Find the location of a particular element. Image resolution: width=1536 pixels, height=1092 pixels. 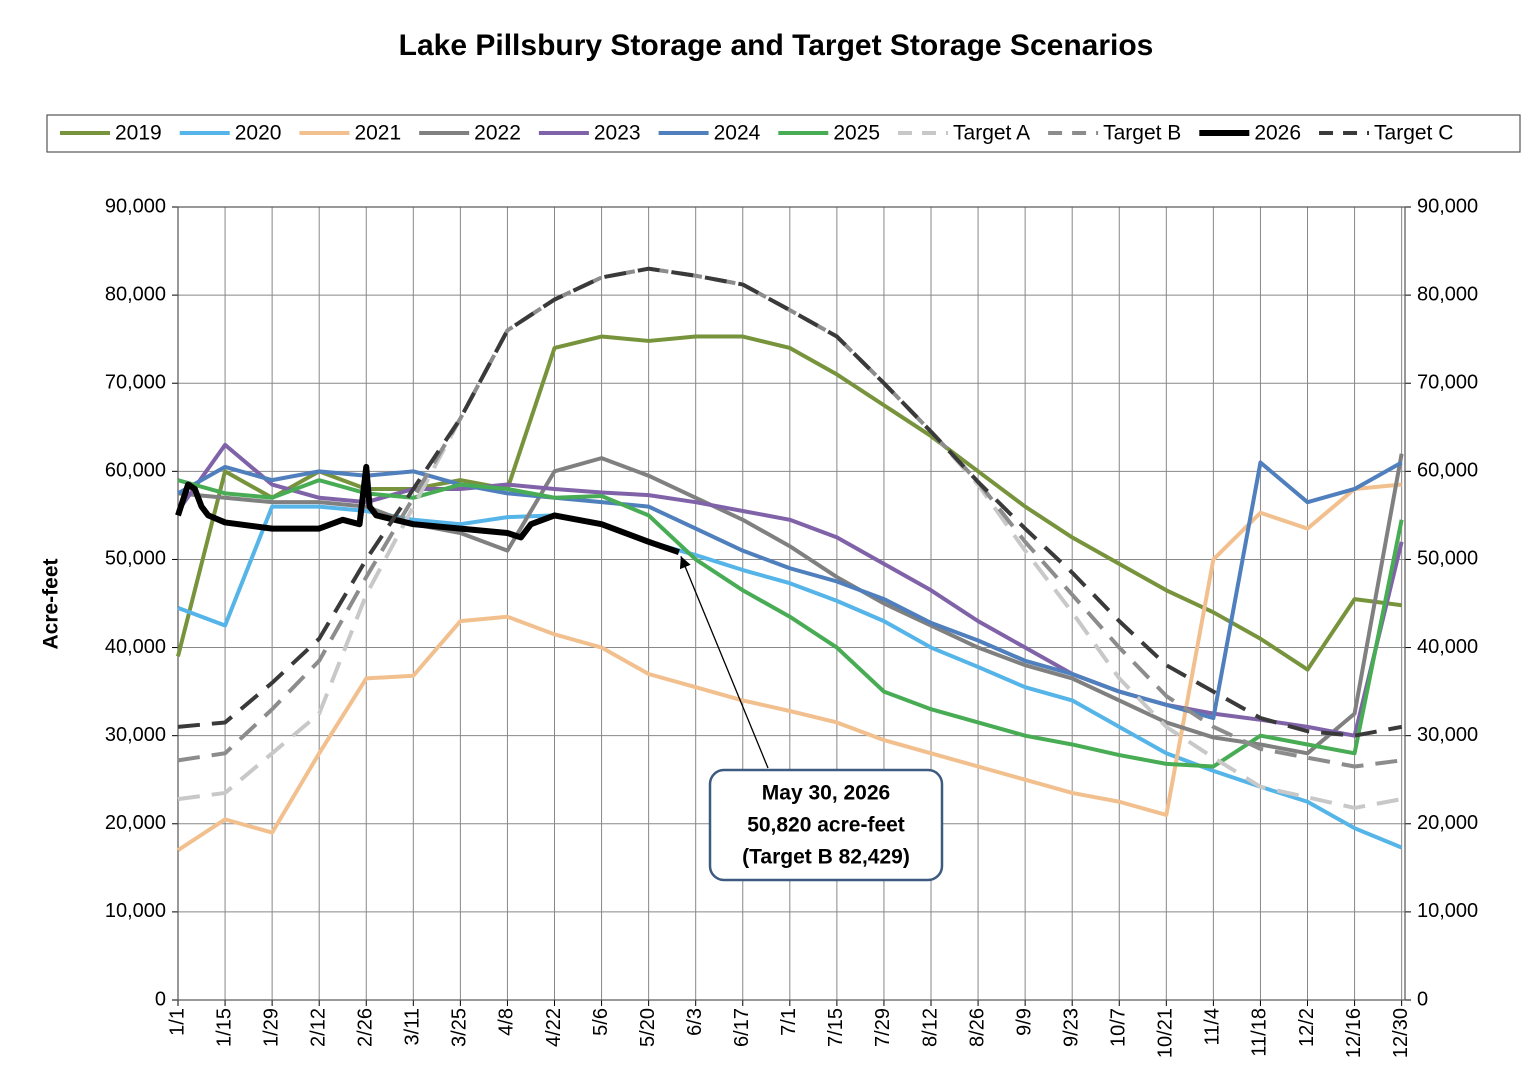

x-tick-label: 2/12 is located at coordinates (318, 1027).